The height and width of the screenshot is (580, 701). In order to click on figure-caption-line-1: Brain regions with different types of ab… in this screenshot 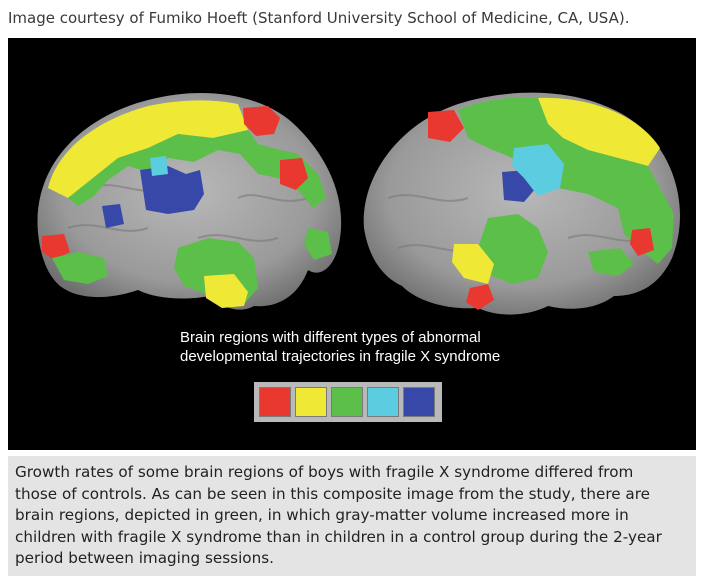, I will do `click(330, 337)`.